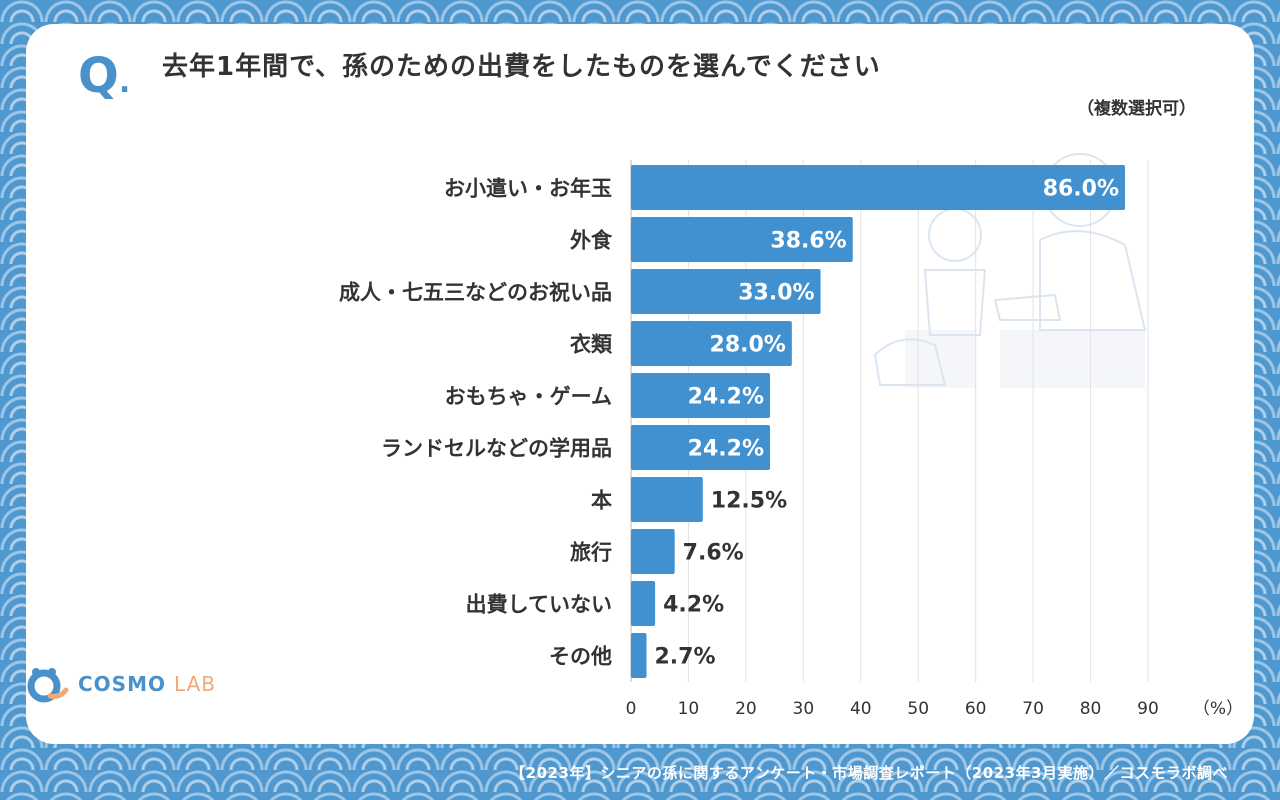  What do you see at coordinates (1033, 709) in the screenshot?
I see `x-tick-label-70: 70` at bounding box center [1033, 709].